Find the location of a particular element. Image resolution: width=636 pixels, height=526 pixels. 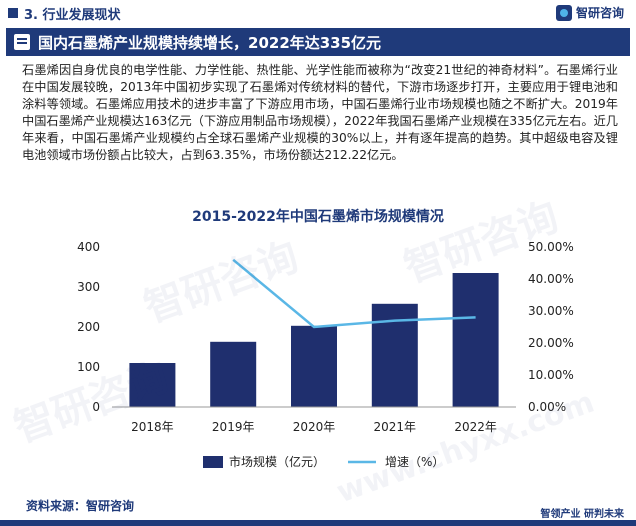

x-tick-label: 2021年 is located at coordinates (395, 427).